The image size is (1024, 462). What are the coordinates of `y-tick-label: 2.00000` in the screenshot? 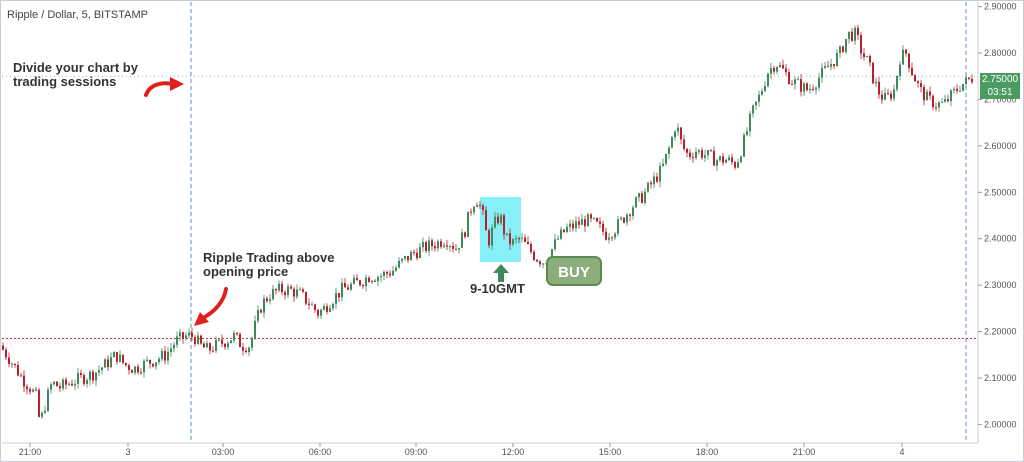 It's located at (1000, 424).